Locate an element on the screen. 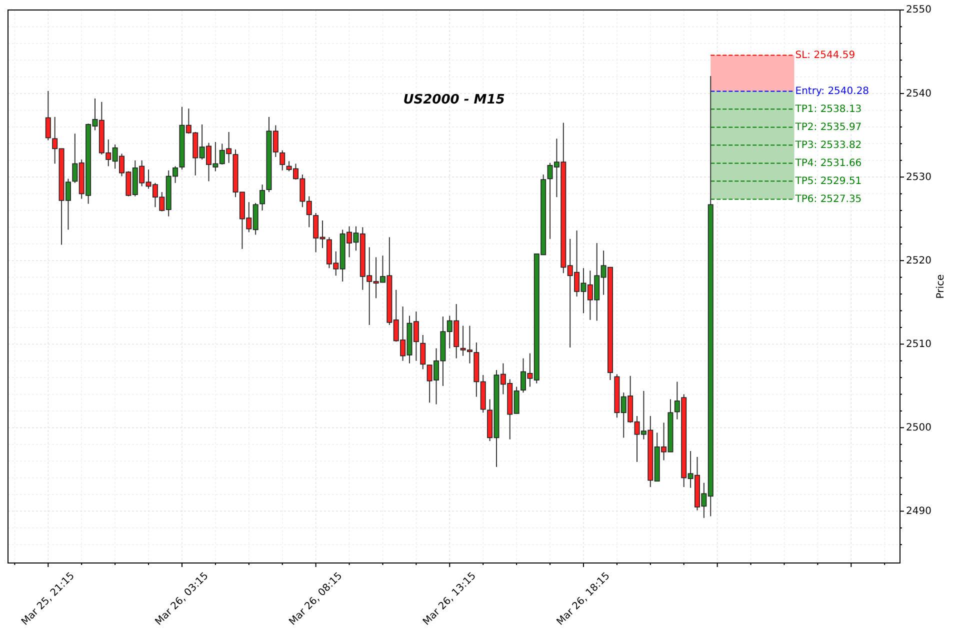 The height and width of the screenshot is (635, 953). text: US2000 - M15 is located at coordinates (454, 100).